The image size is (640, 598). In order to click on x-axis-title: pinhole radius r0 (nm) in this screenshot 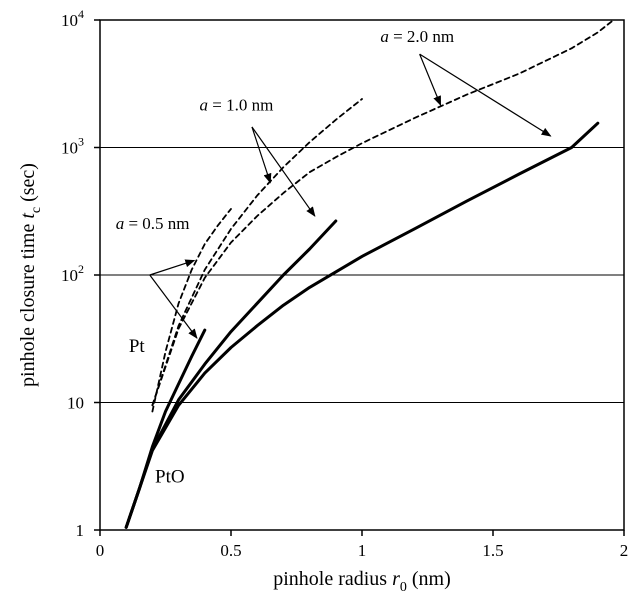, I will do `click(362, 581)`.